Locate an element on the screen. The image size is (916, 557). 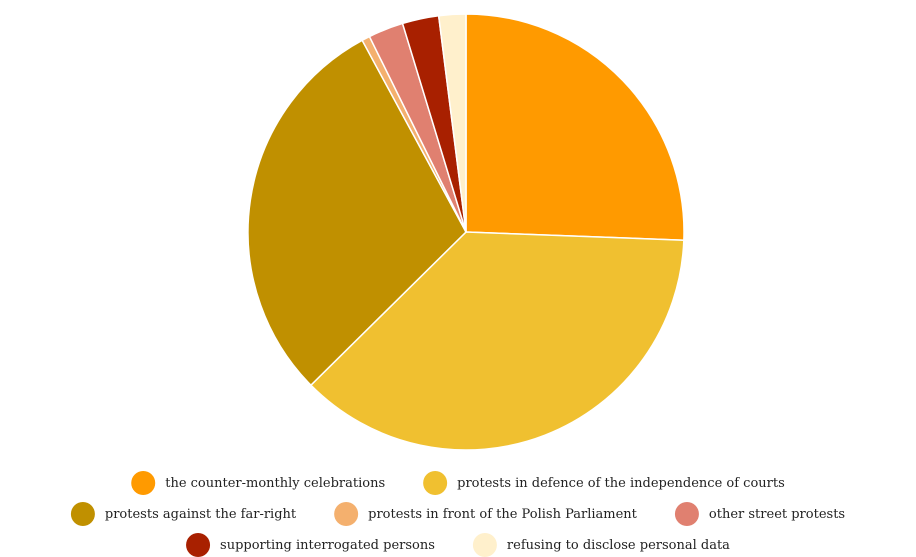
legend-item-5: other street protests is located at coordinates (759, 514).